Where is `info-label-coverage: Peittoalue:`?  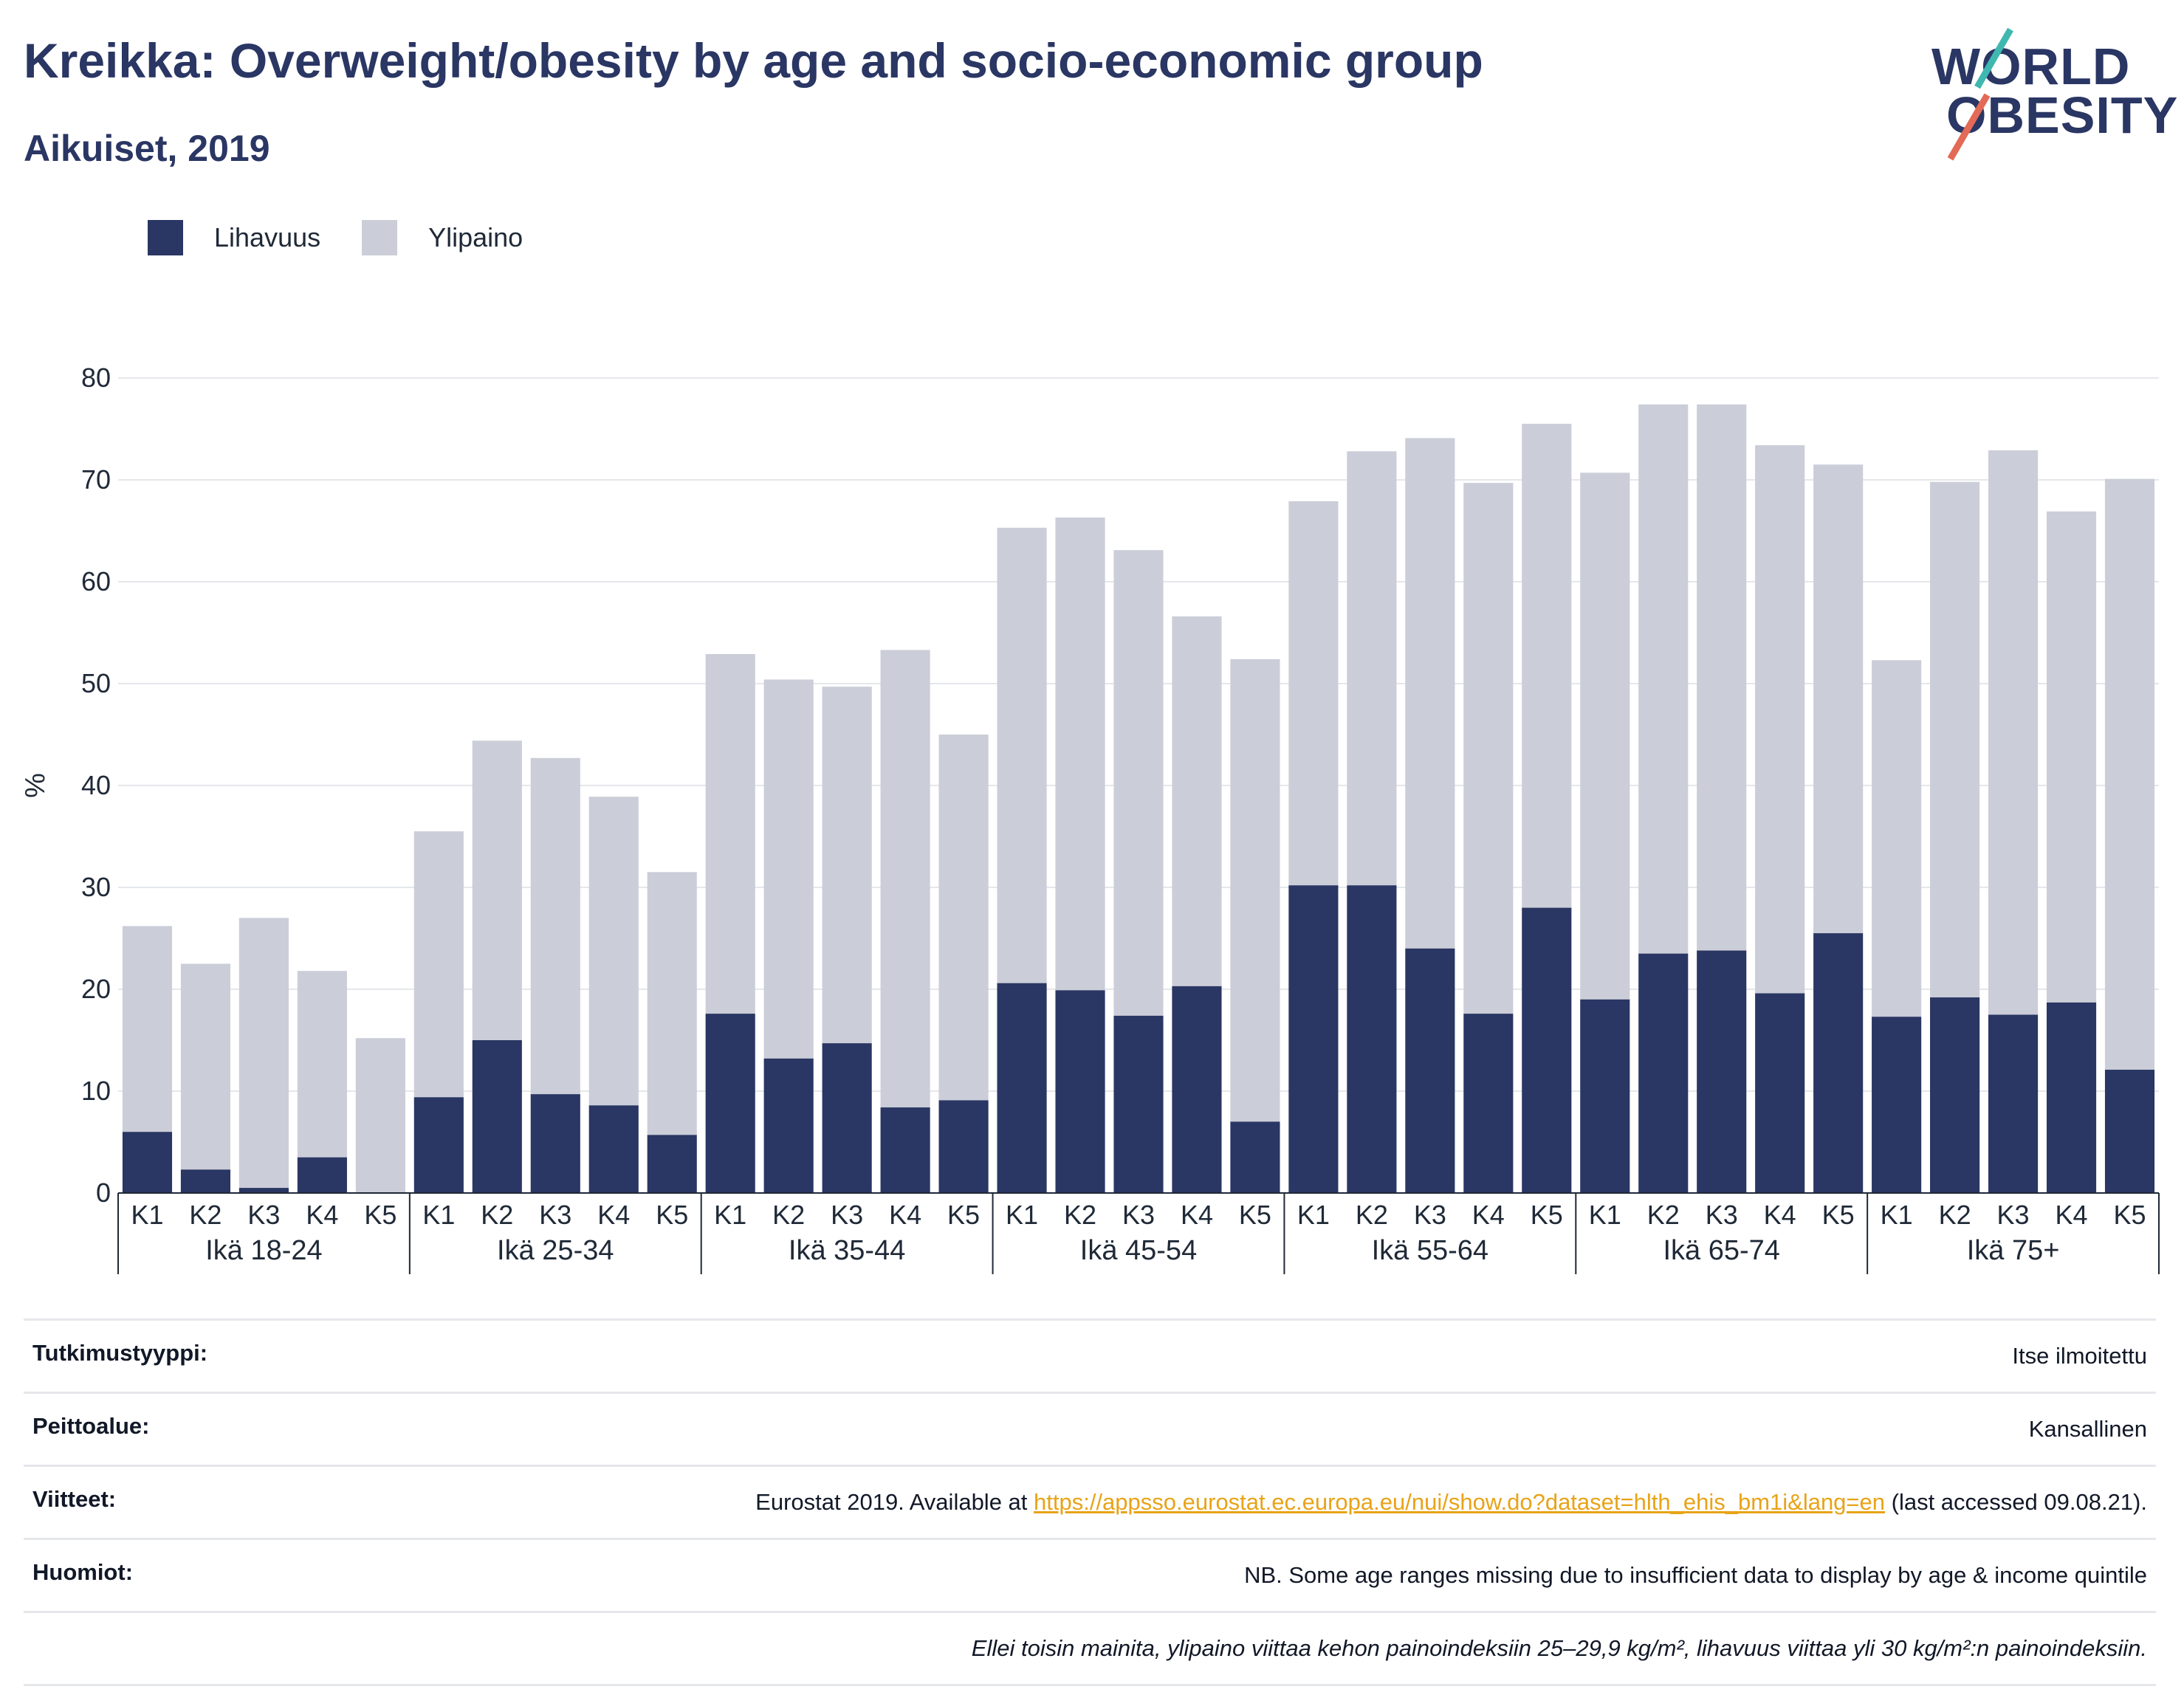
info-label-coverage: Peittoalue: is located at coordinates (254, 1429).